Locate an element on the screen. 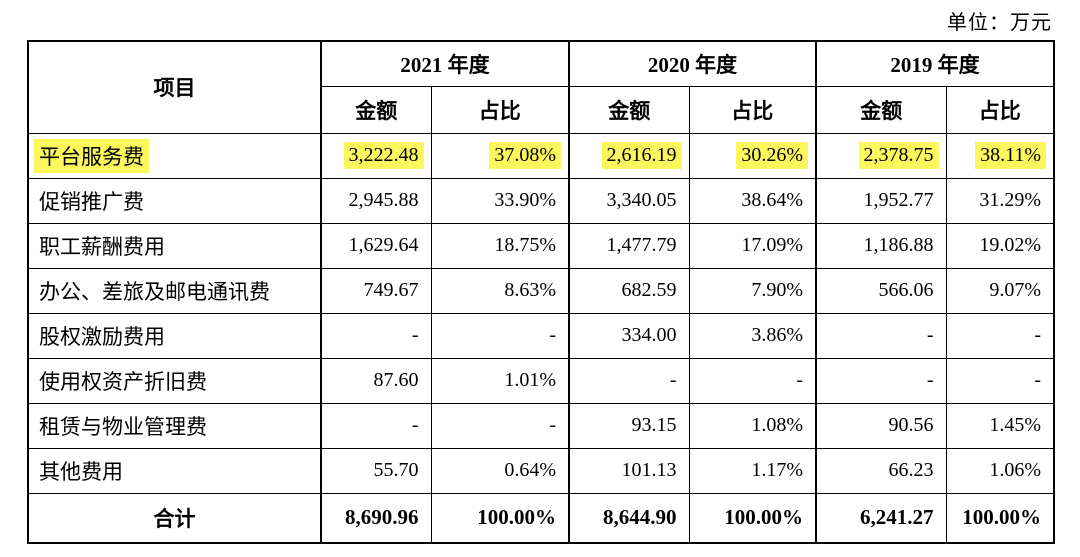 The image size is (1080, 557). ratio-cell-2019: 38.11% is located at coordinates (1000, 155).